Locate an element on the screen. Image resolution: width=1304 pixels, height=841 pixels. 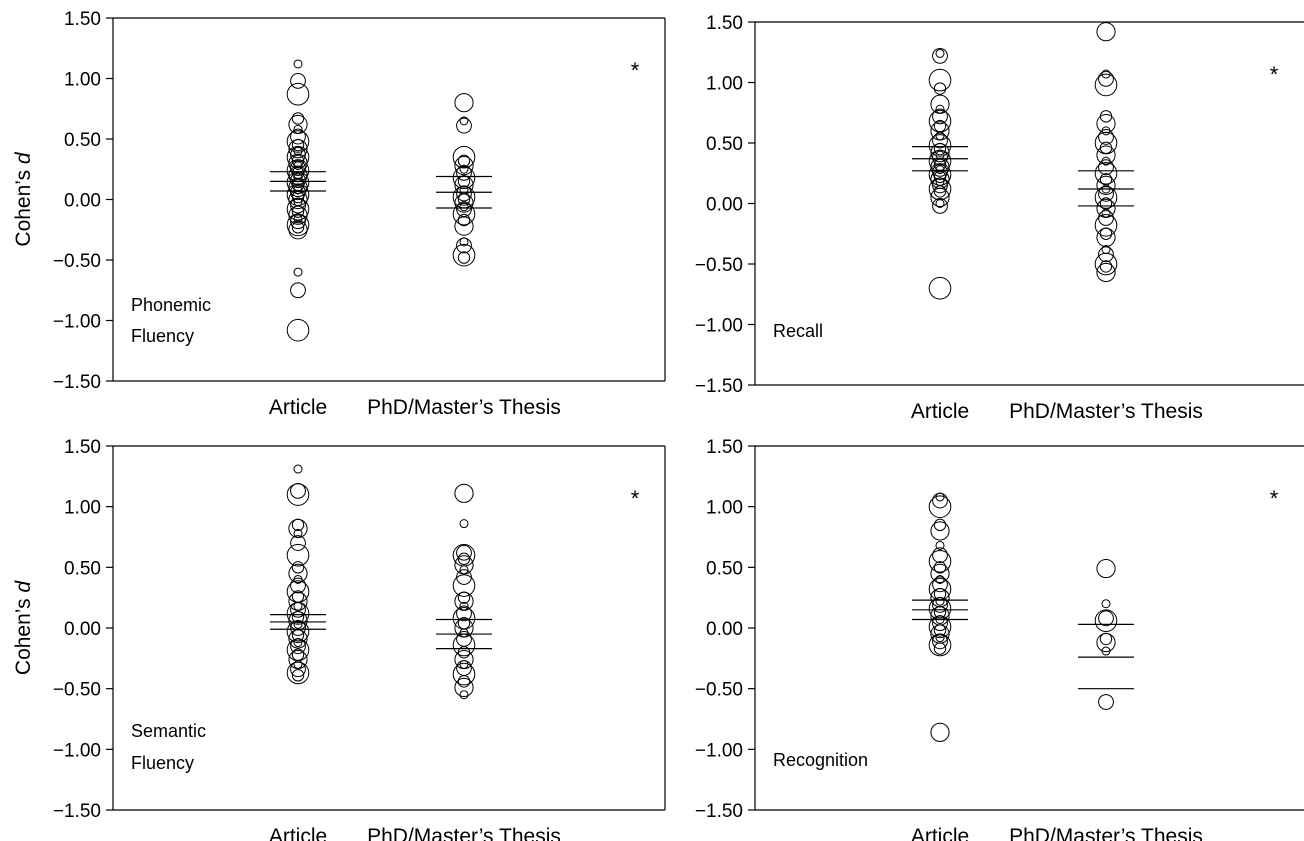
y-axis-title-symbol: d is located at coordinates (23, 586).